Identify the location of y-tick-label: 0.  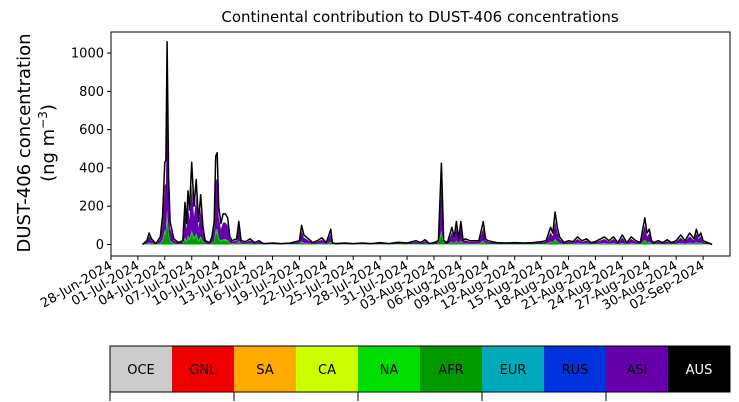
(100, 245).